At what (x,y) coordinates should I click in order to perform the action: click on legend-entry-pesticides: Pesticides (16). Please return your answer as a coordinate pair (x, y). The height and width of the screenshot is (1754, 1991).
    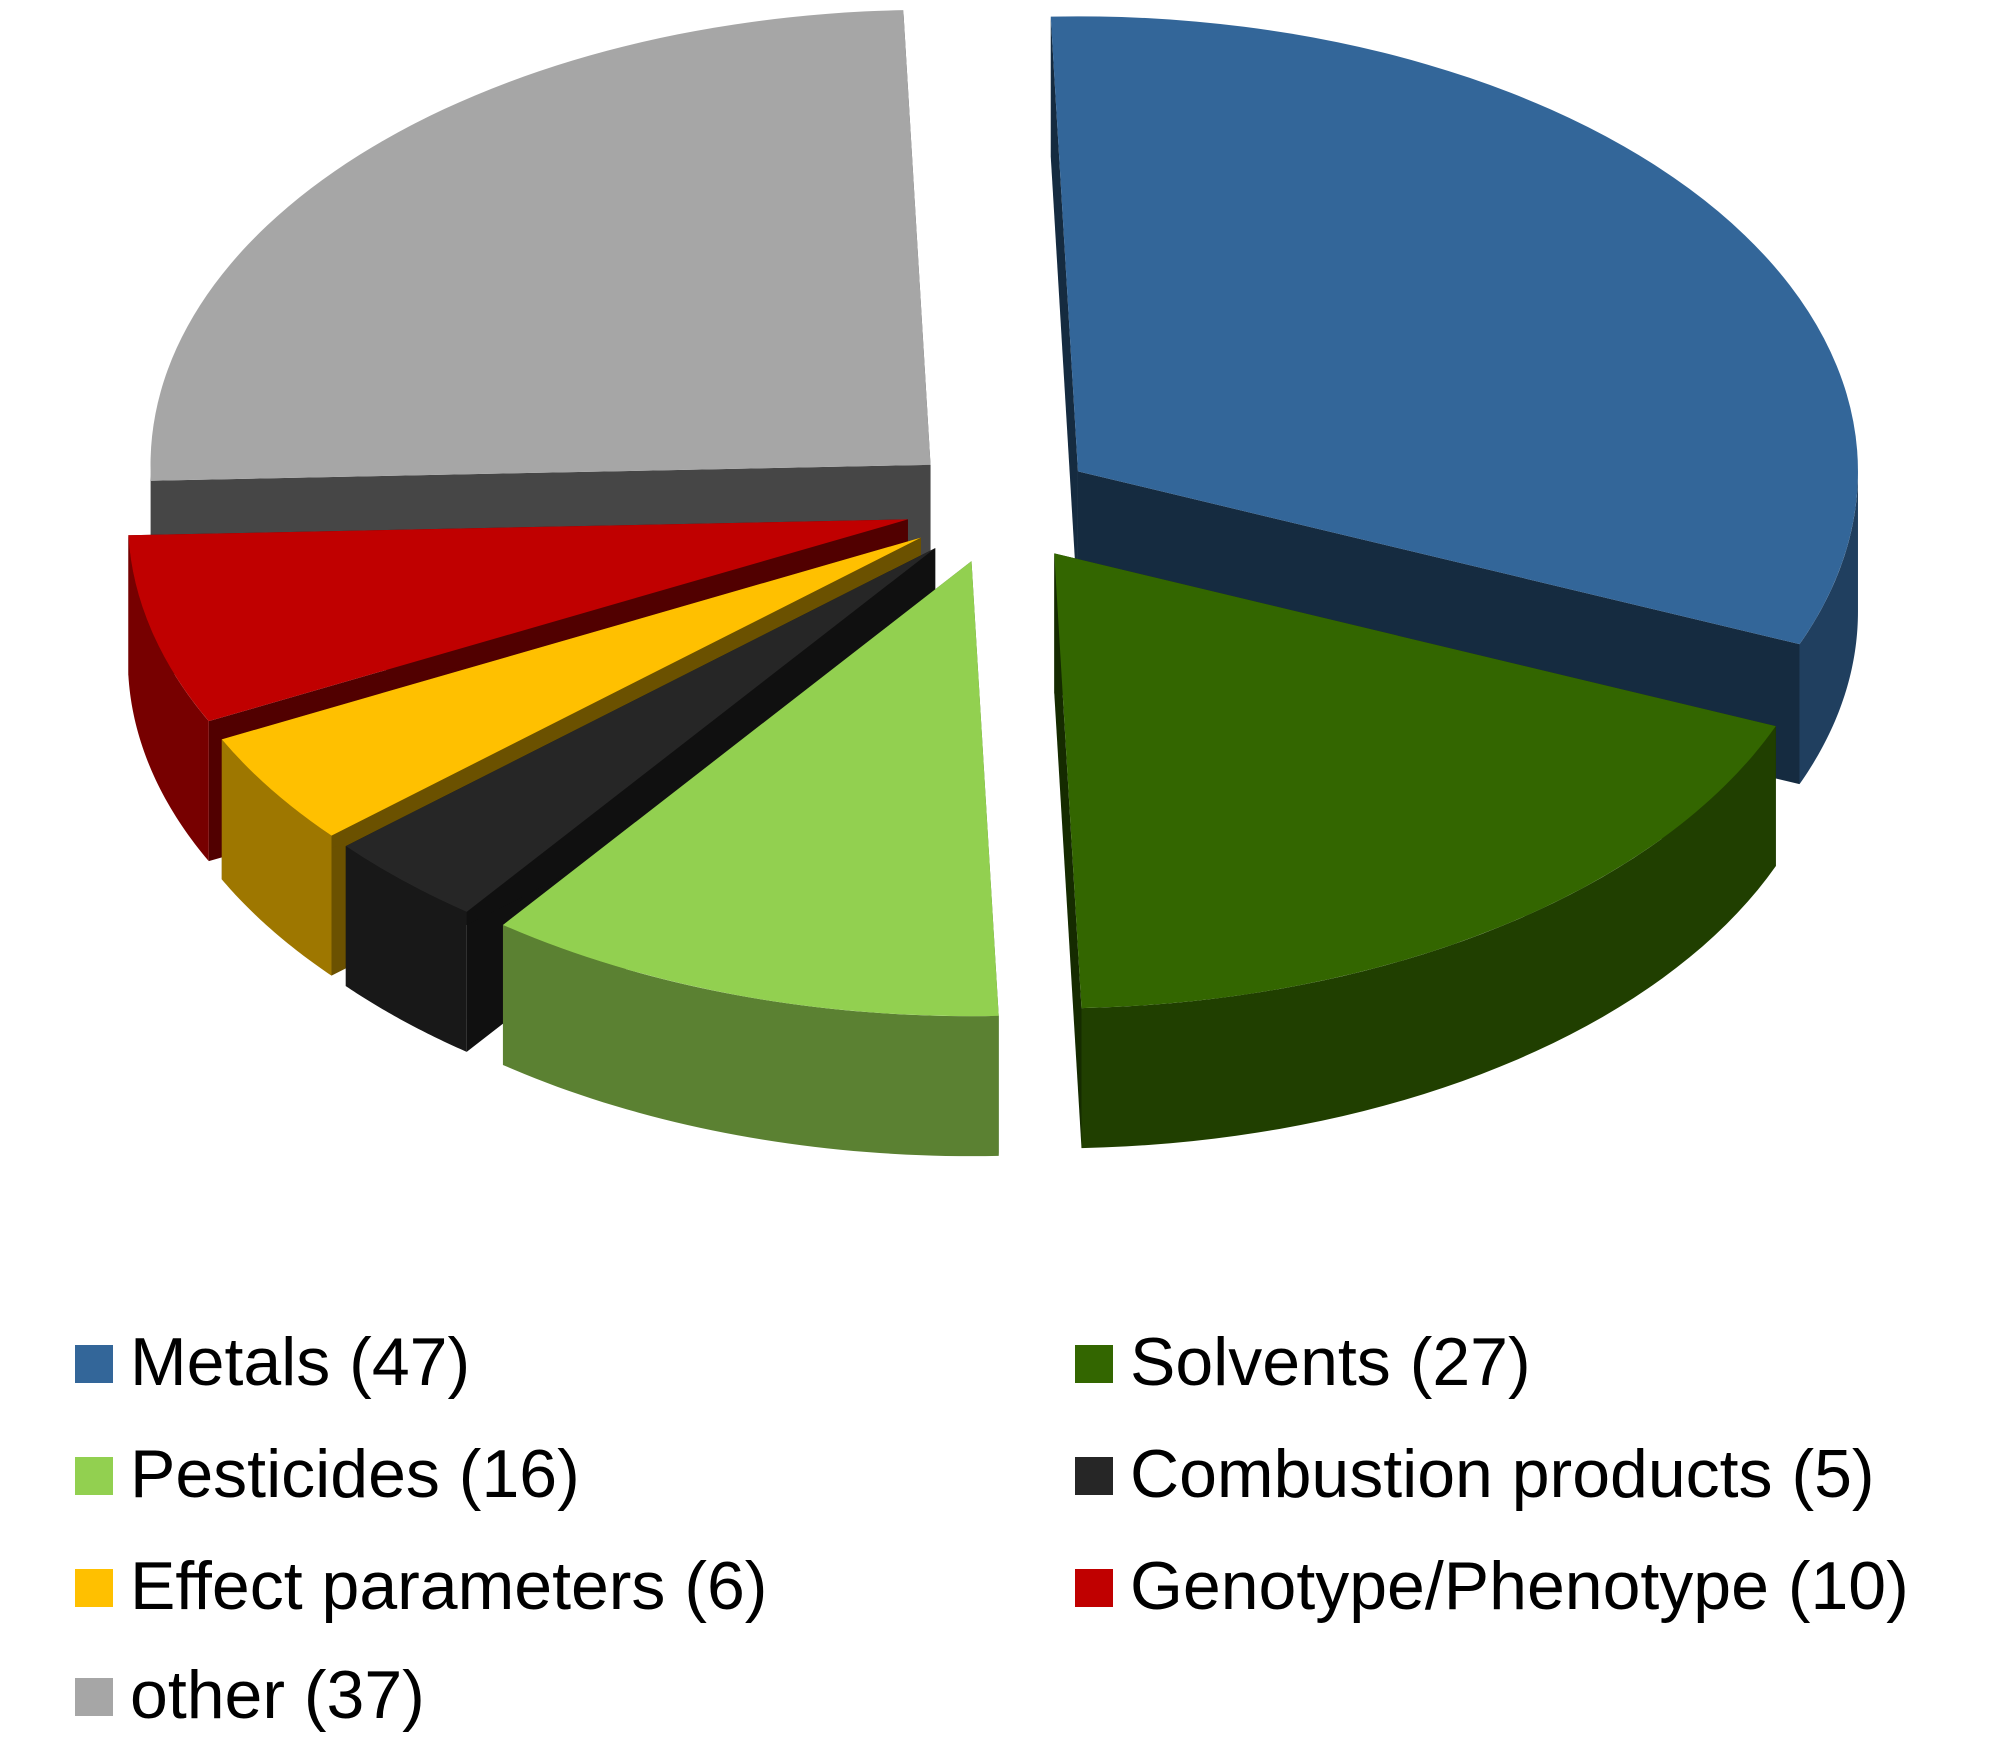
    Looking at the image, I should click on (327, 1474).